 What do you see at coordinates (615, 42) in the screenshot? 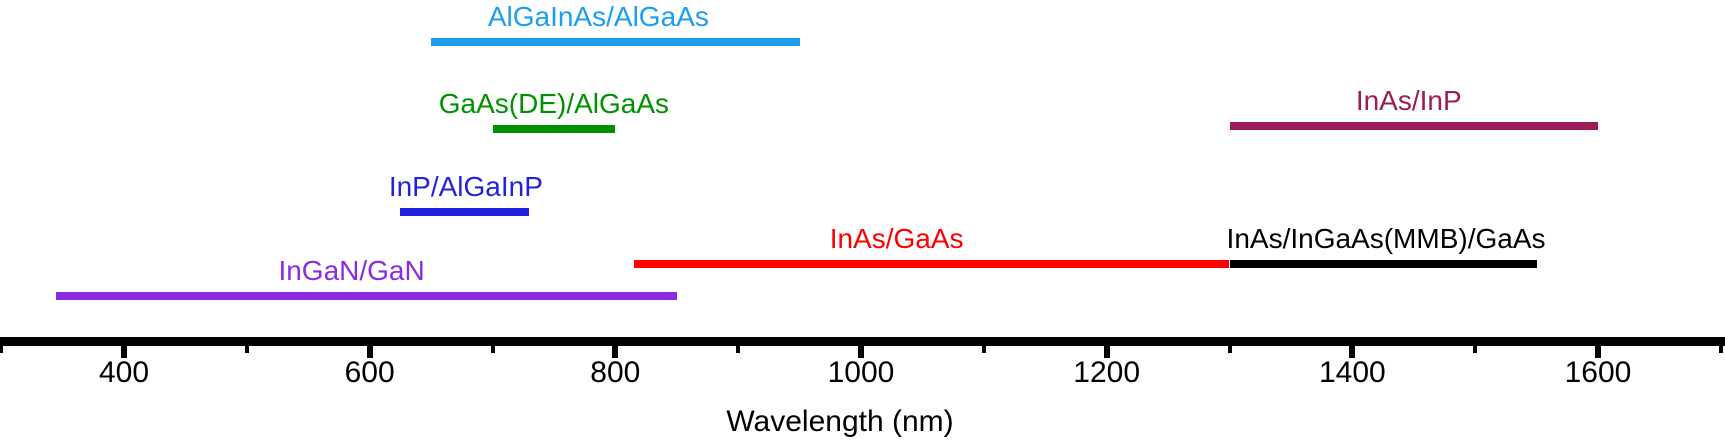
I see `bar-algainas-algaas` at bounding box center [615, 42].